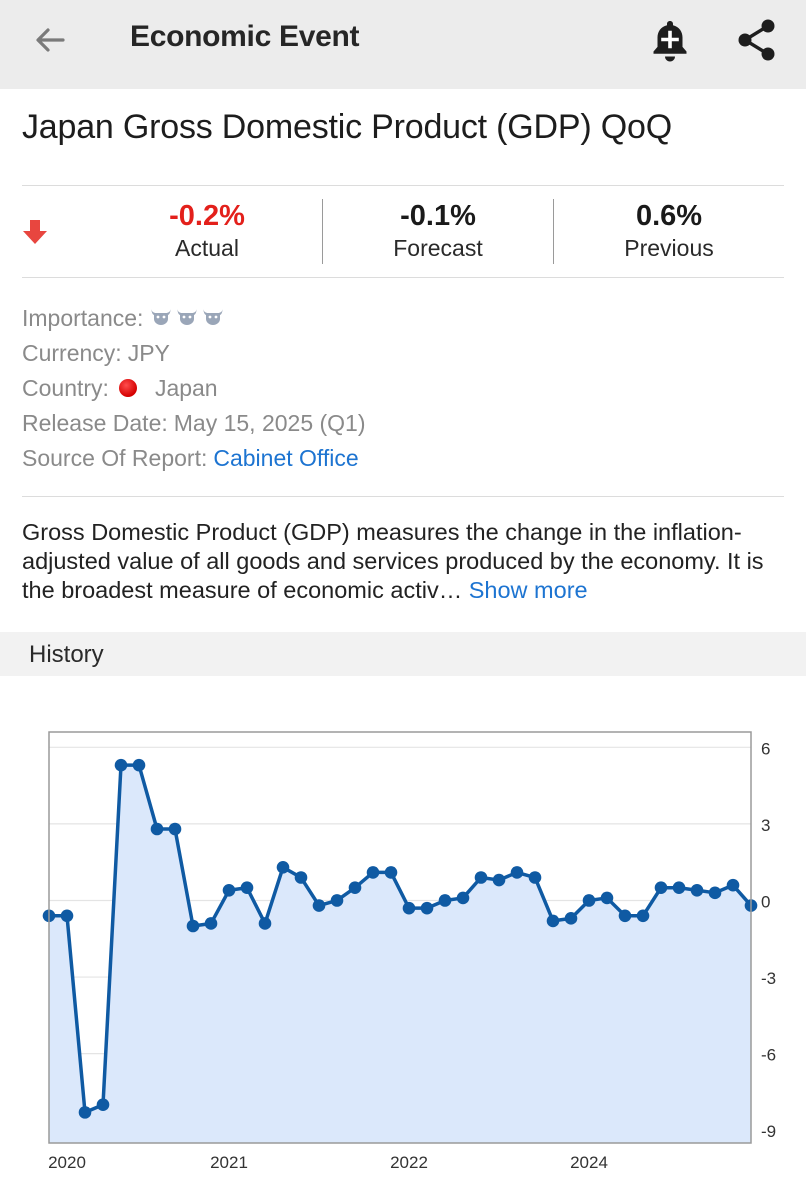 This screenshot has width=806, height=1188. What do you see at coordinates (765, 825) in the screenshot?
I see `y-tick-label: 3` at bounding box center [765, 825].